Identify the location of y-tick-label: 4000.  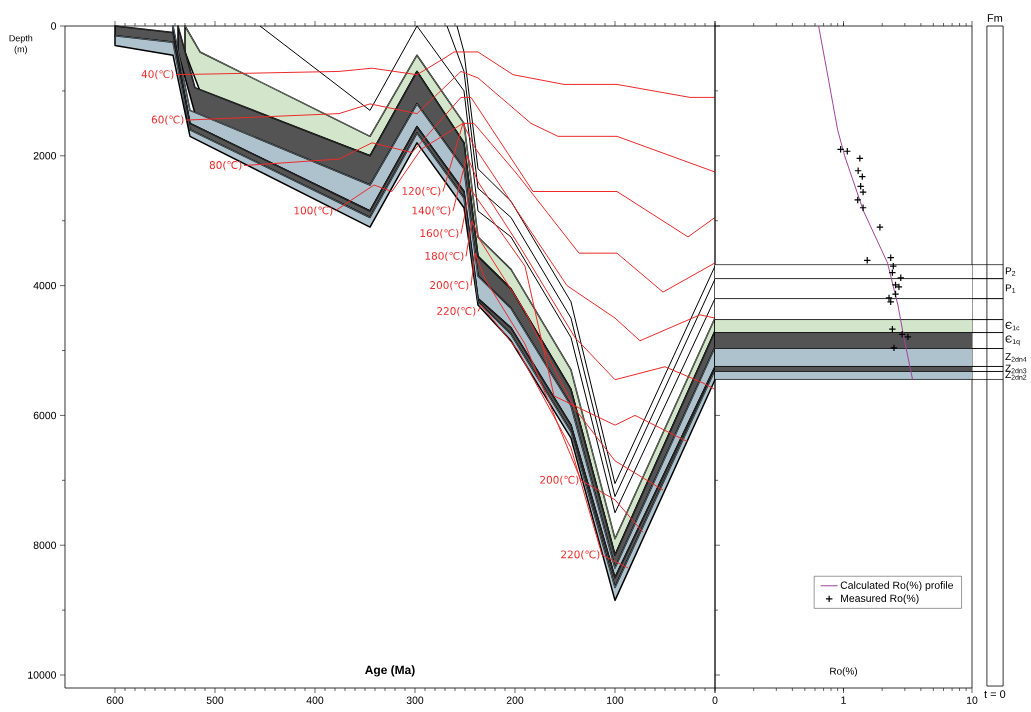
(45, 285).